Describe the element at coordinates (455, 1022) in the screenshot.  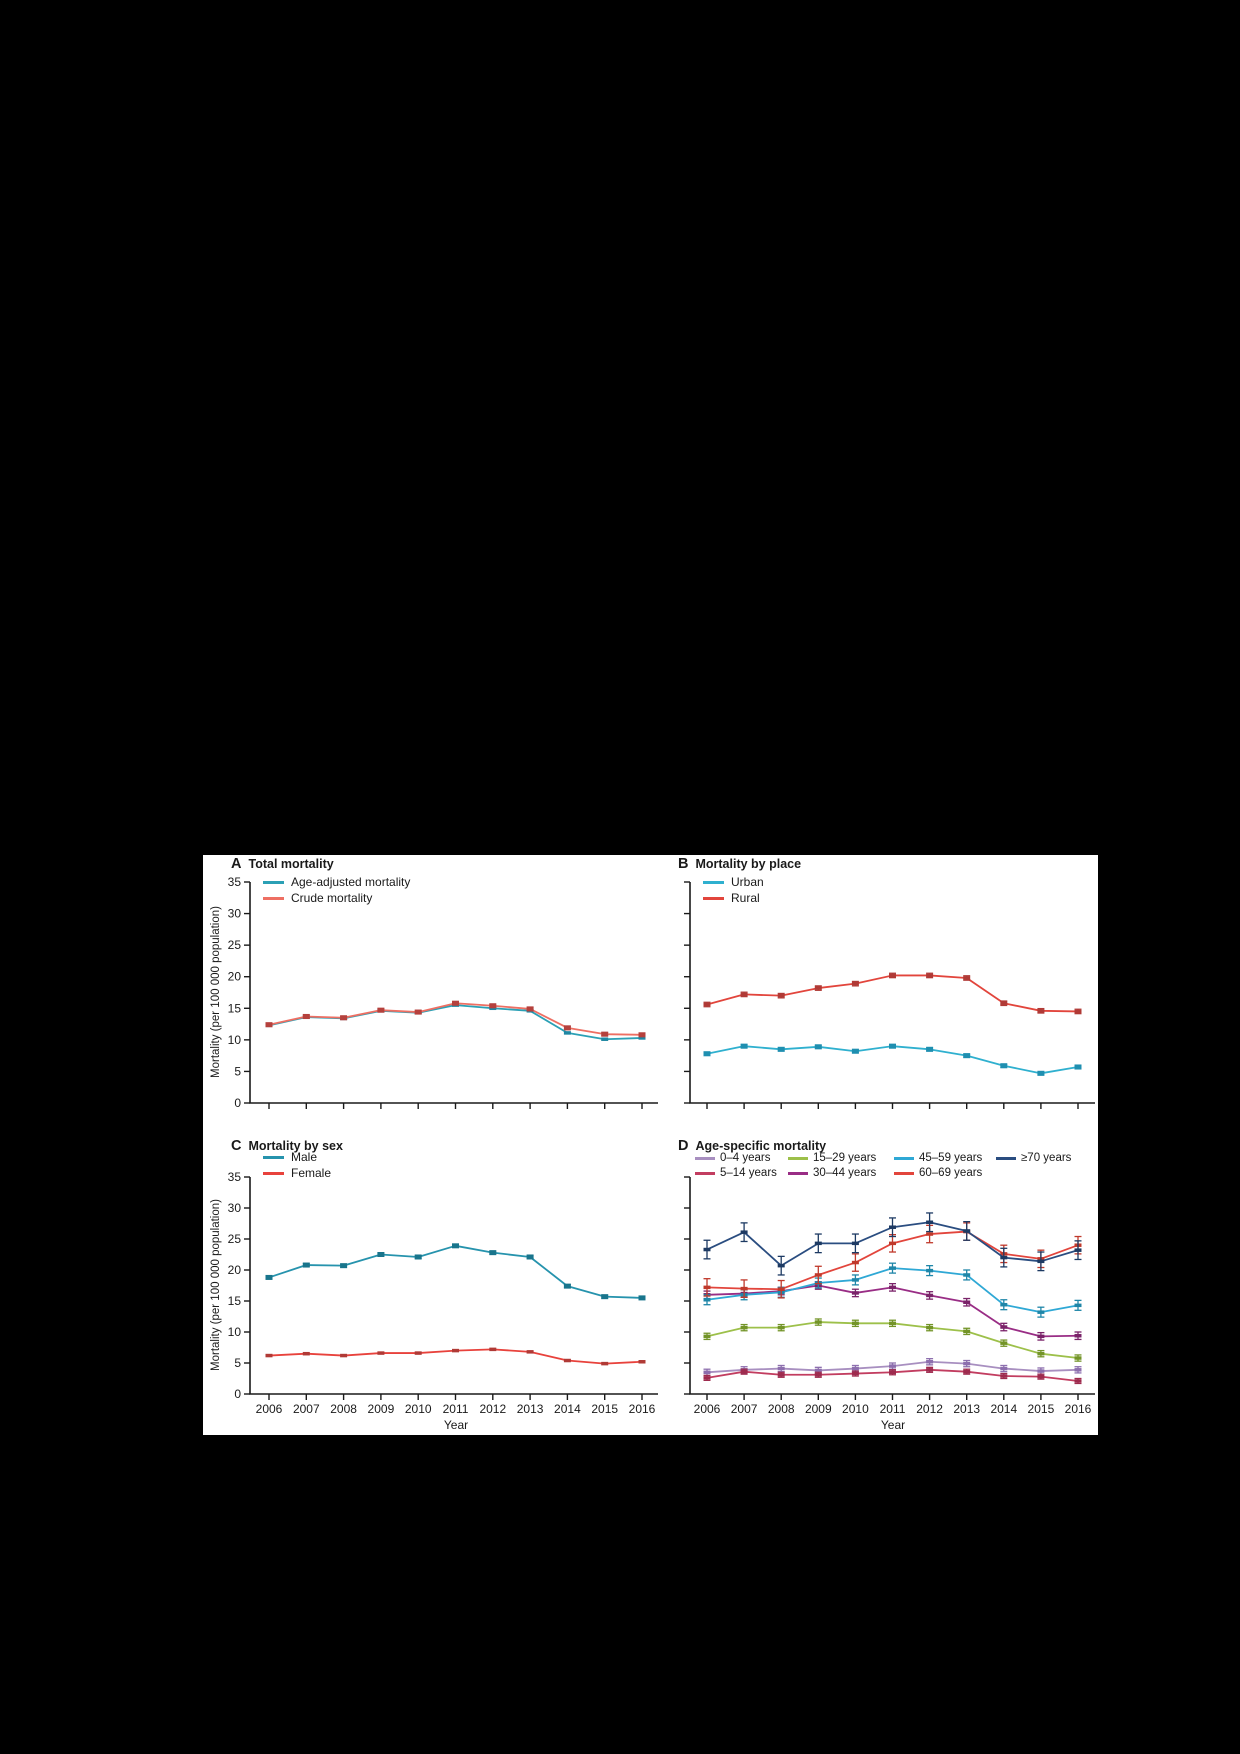
I see `series-age-adjusted-mortality` at that location.